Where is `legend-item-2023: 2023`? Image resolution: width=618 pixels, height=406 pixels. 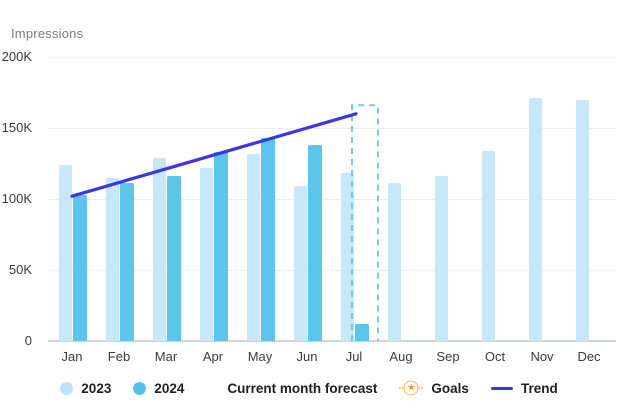 legend-item-2023: 2023 is located at coordinates (85, 388).